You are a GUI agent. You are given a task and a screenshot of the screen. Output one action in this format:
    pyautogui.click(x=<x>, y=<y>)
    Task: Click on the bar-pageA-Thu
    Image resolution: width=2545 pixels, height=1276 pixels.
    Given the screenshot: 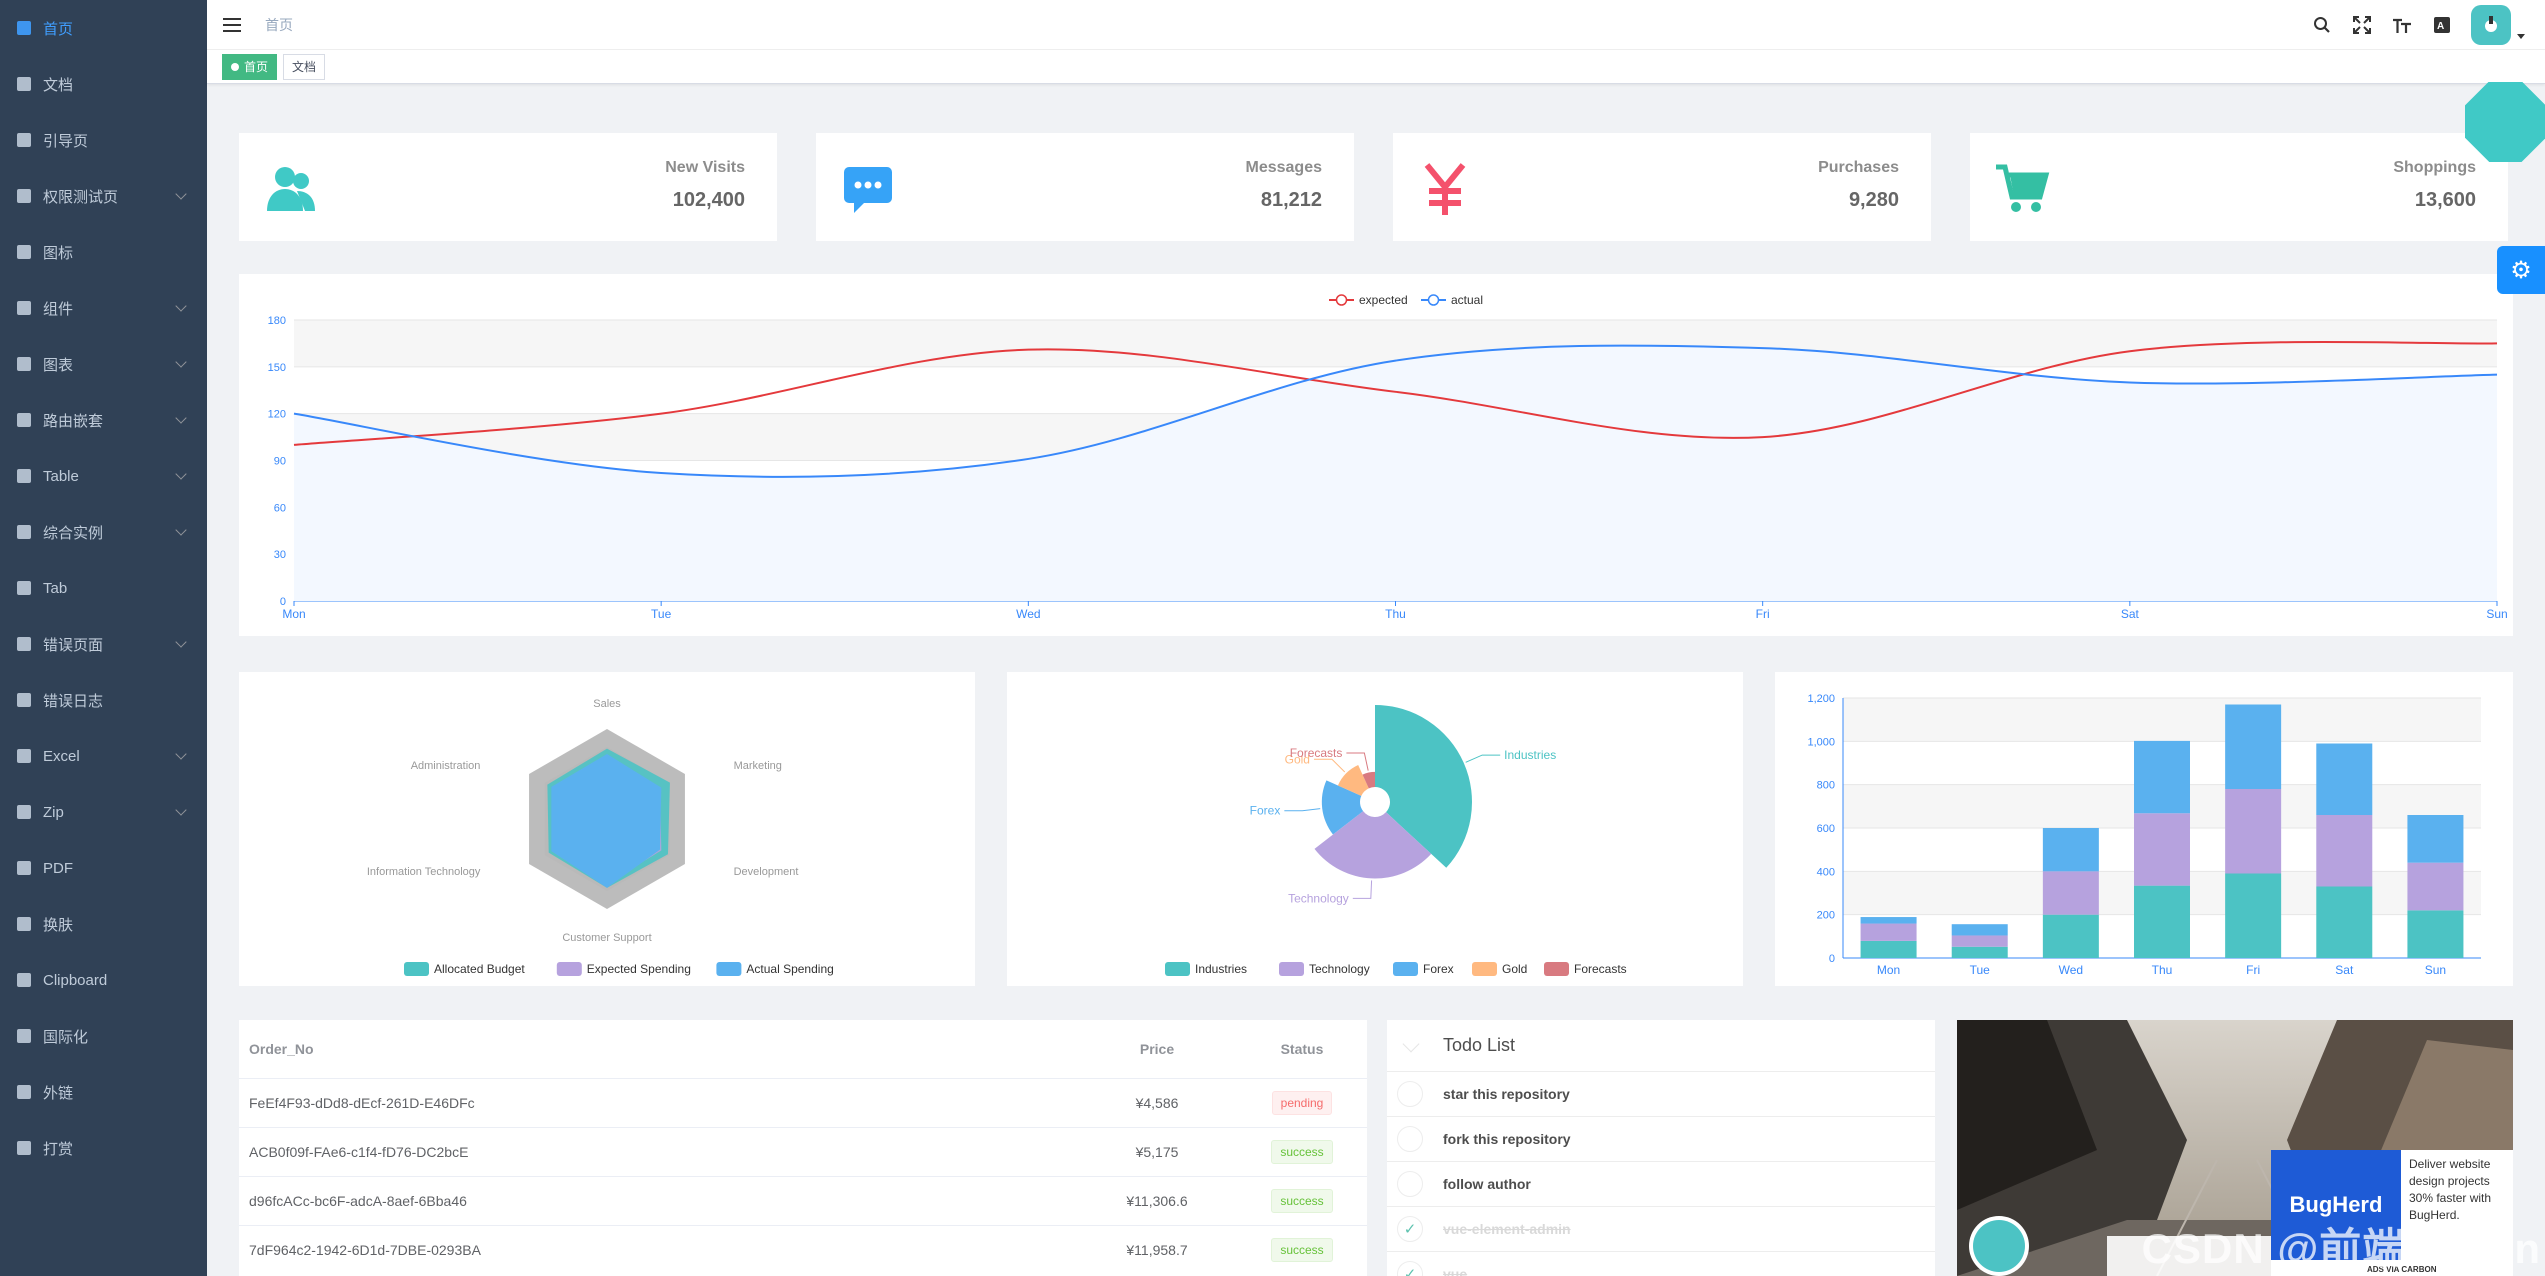 What is the action you would take?
    pyautogui.click(x=2162, y=921)
    